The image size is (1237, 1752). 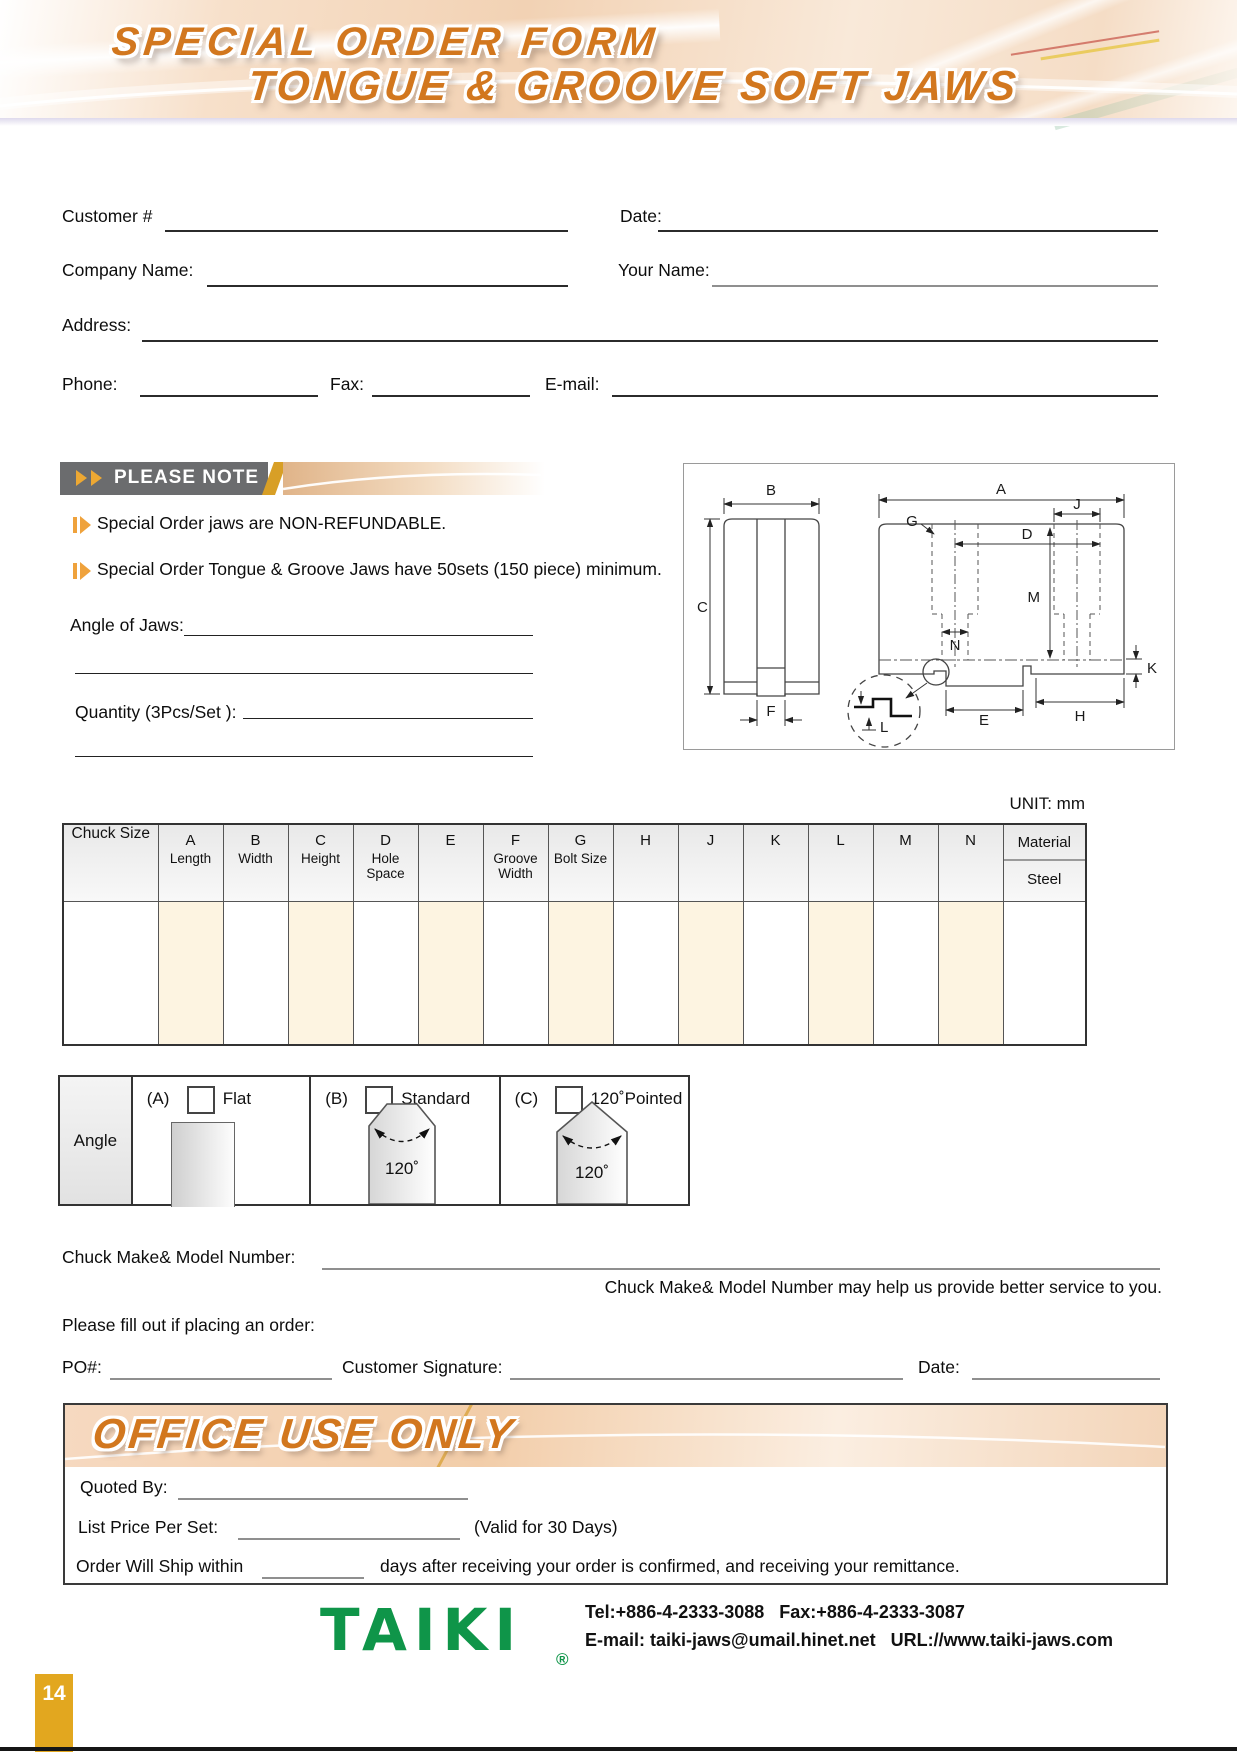 I want to click on angle-of-jaws-field, so click(x=358, y=635).